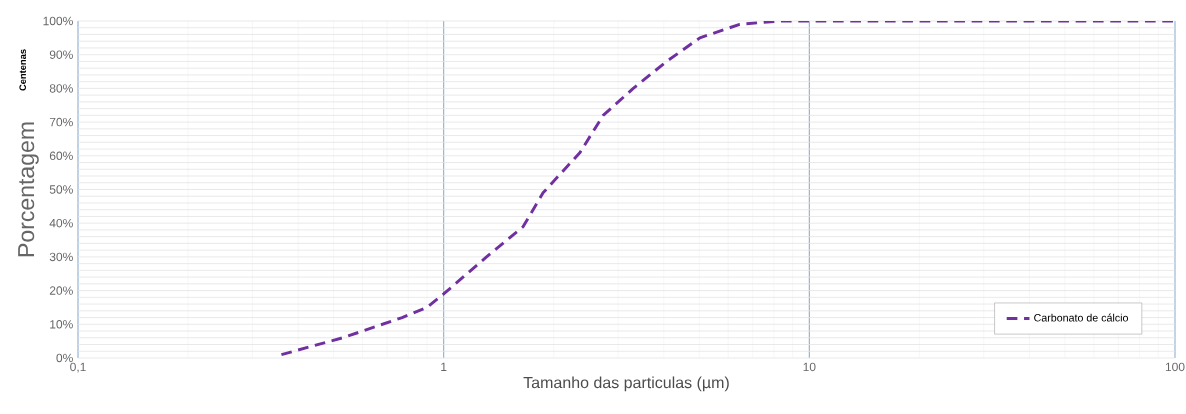 This screenshot has height=414, width=1186. I want to click on x-tick-label: 0,1, so click(78, 367).